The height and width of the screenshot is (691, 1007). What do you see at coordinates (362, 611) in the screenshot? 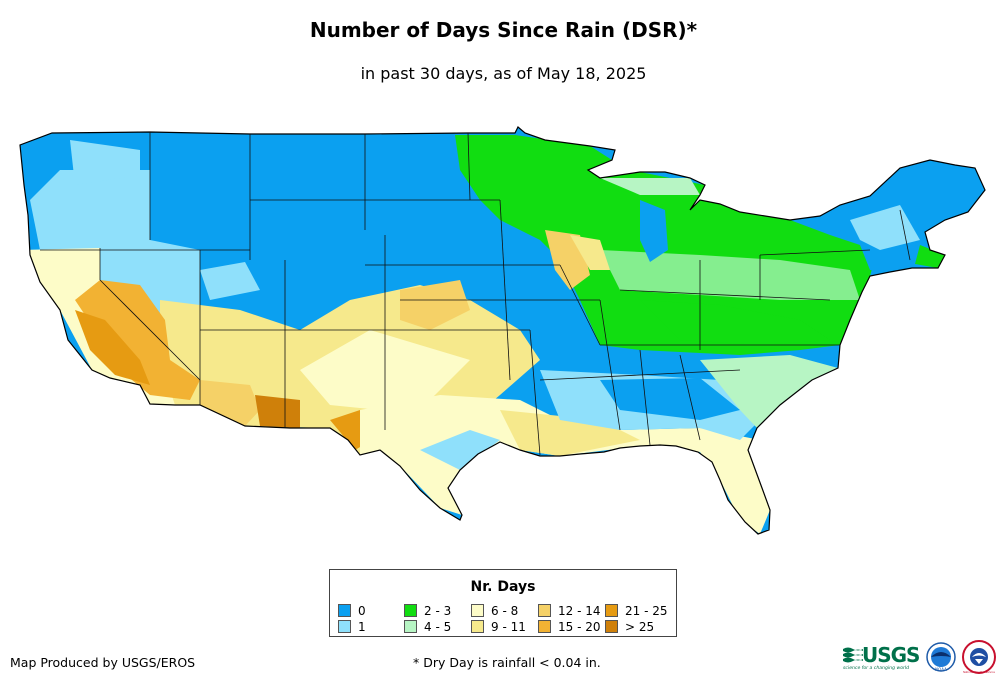
I see `legend-label: 0` at bounding box center [362, 611].